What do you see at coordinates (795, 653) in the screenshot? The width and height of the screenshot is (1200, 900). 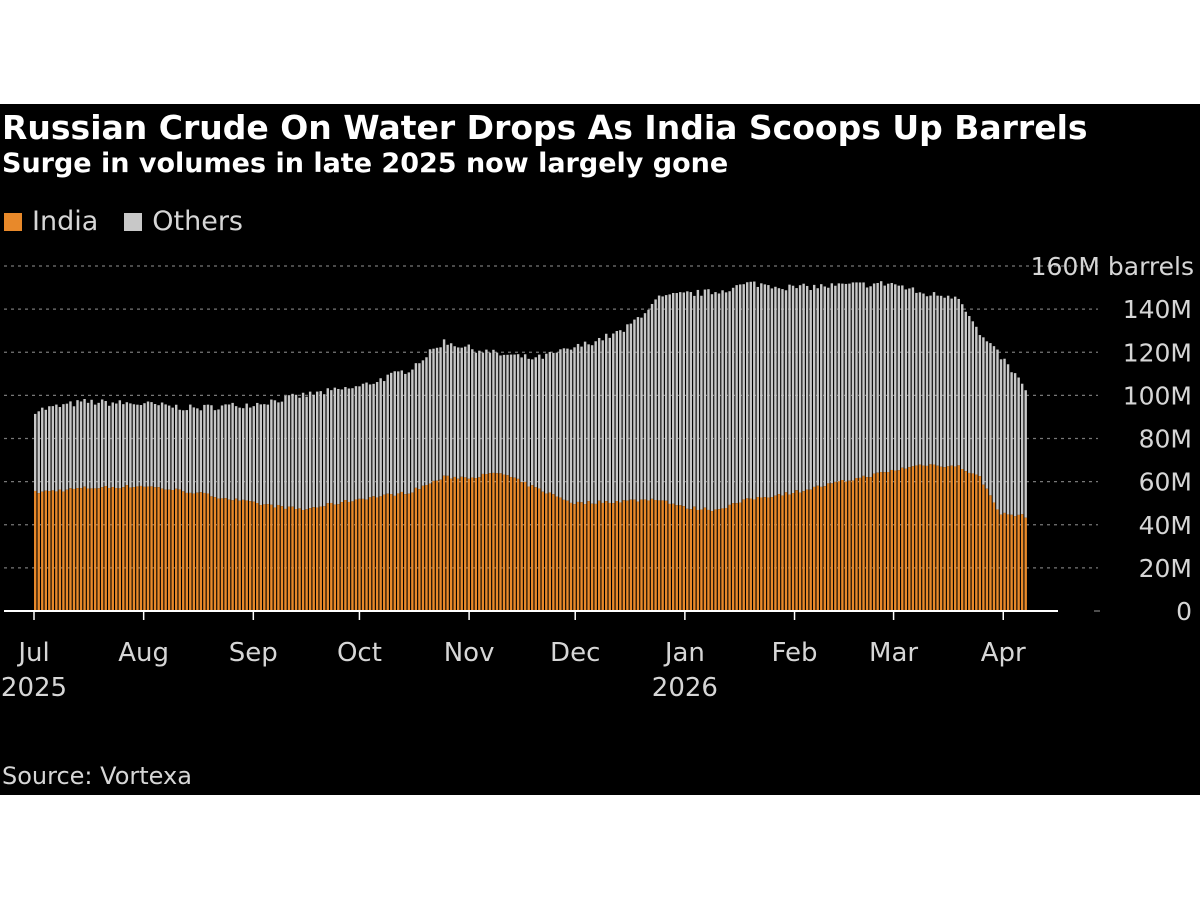 I see `x-tick-label: Feb` at bounding box center [795, 653].